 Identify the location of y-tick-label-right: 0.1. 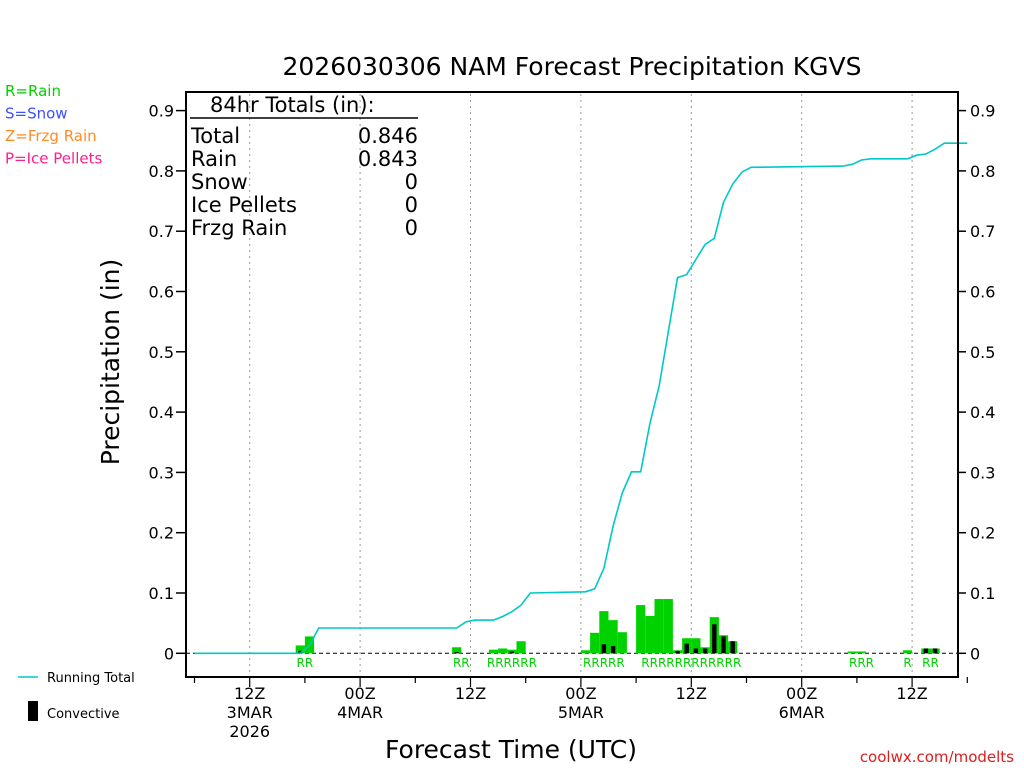
(982, 593).